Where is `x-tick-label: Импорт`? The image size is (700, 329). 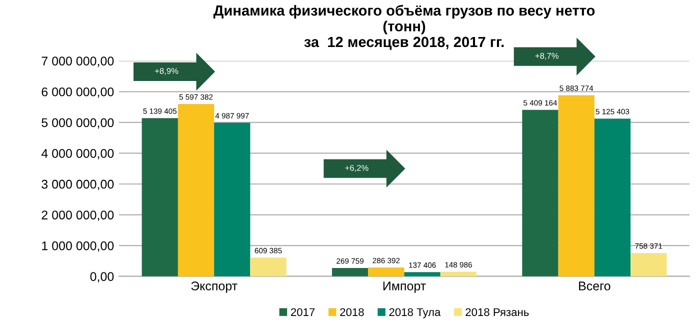
x-tick-label: Импорт is located at coordinates (404, 287).